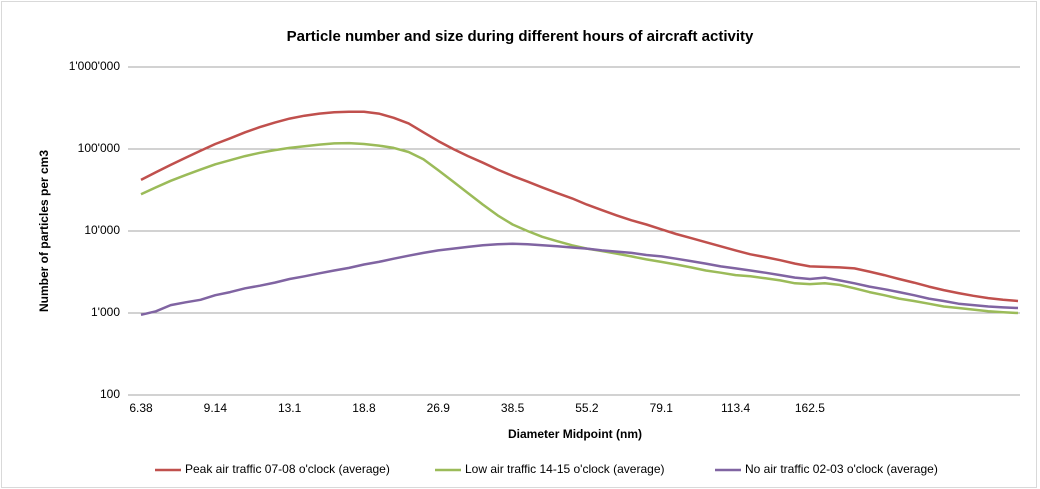  I want to click on x-tick-label: 9.14, so click(216, 408).